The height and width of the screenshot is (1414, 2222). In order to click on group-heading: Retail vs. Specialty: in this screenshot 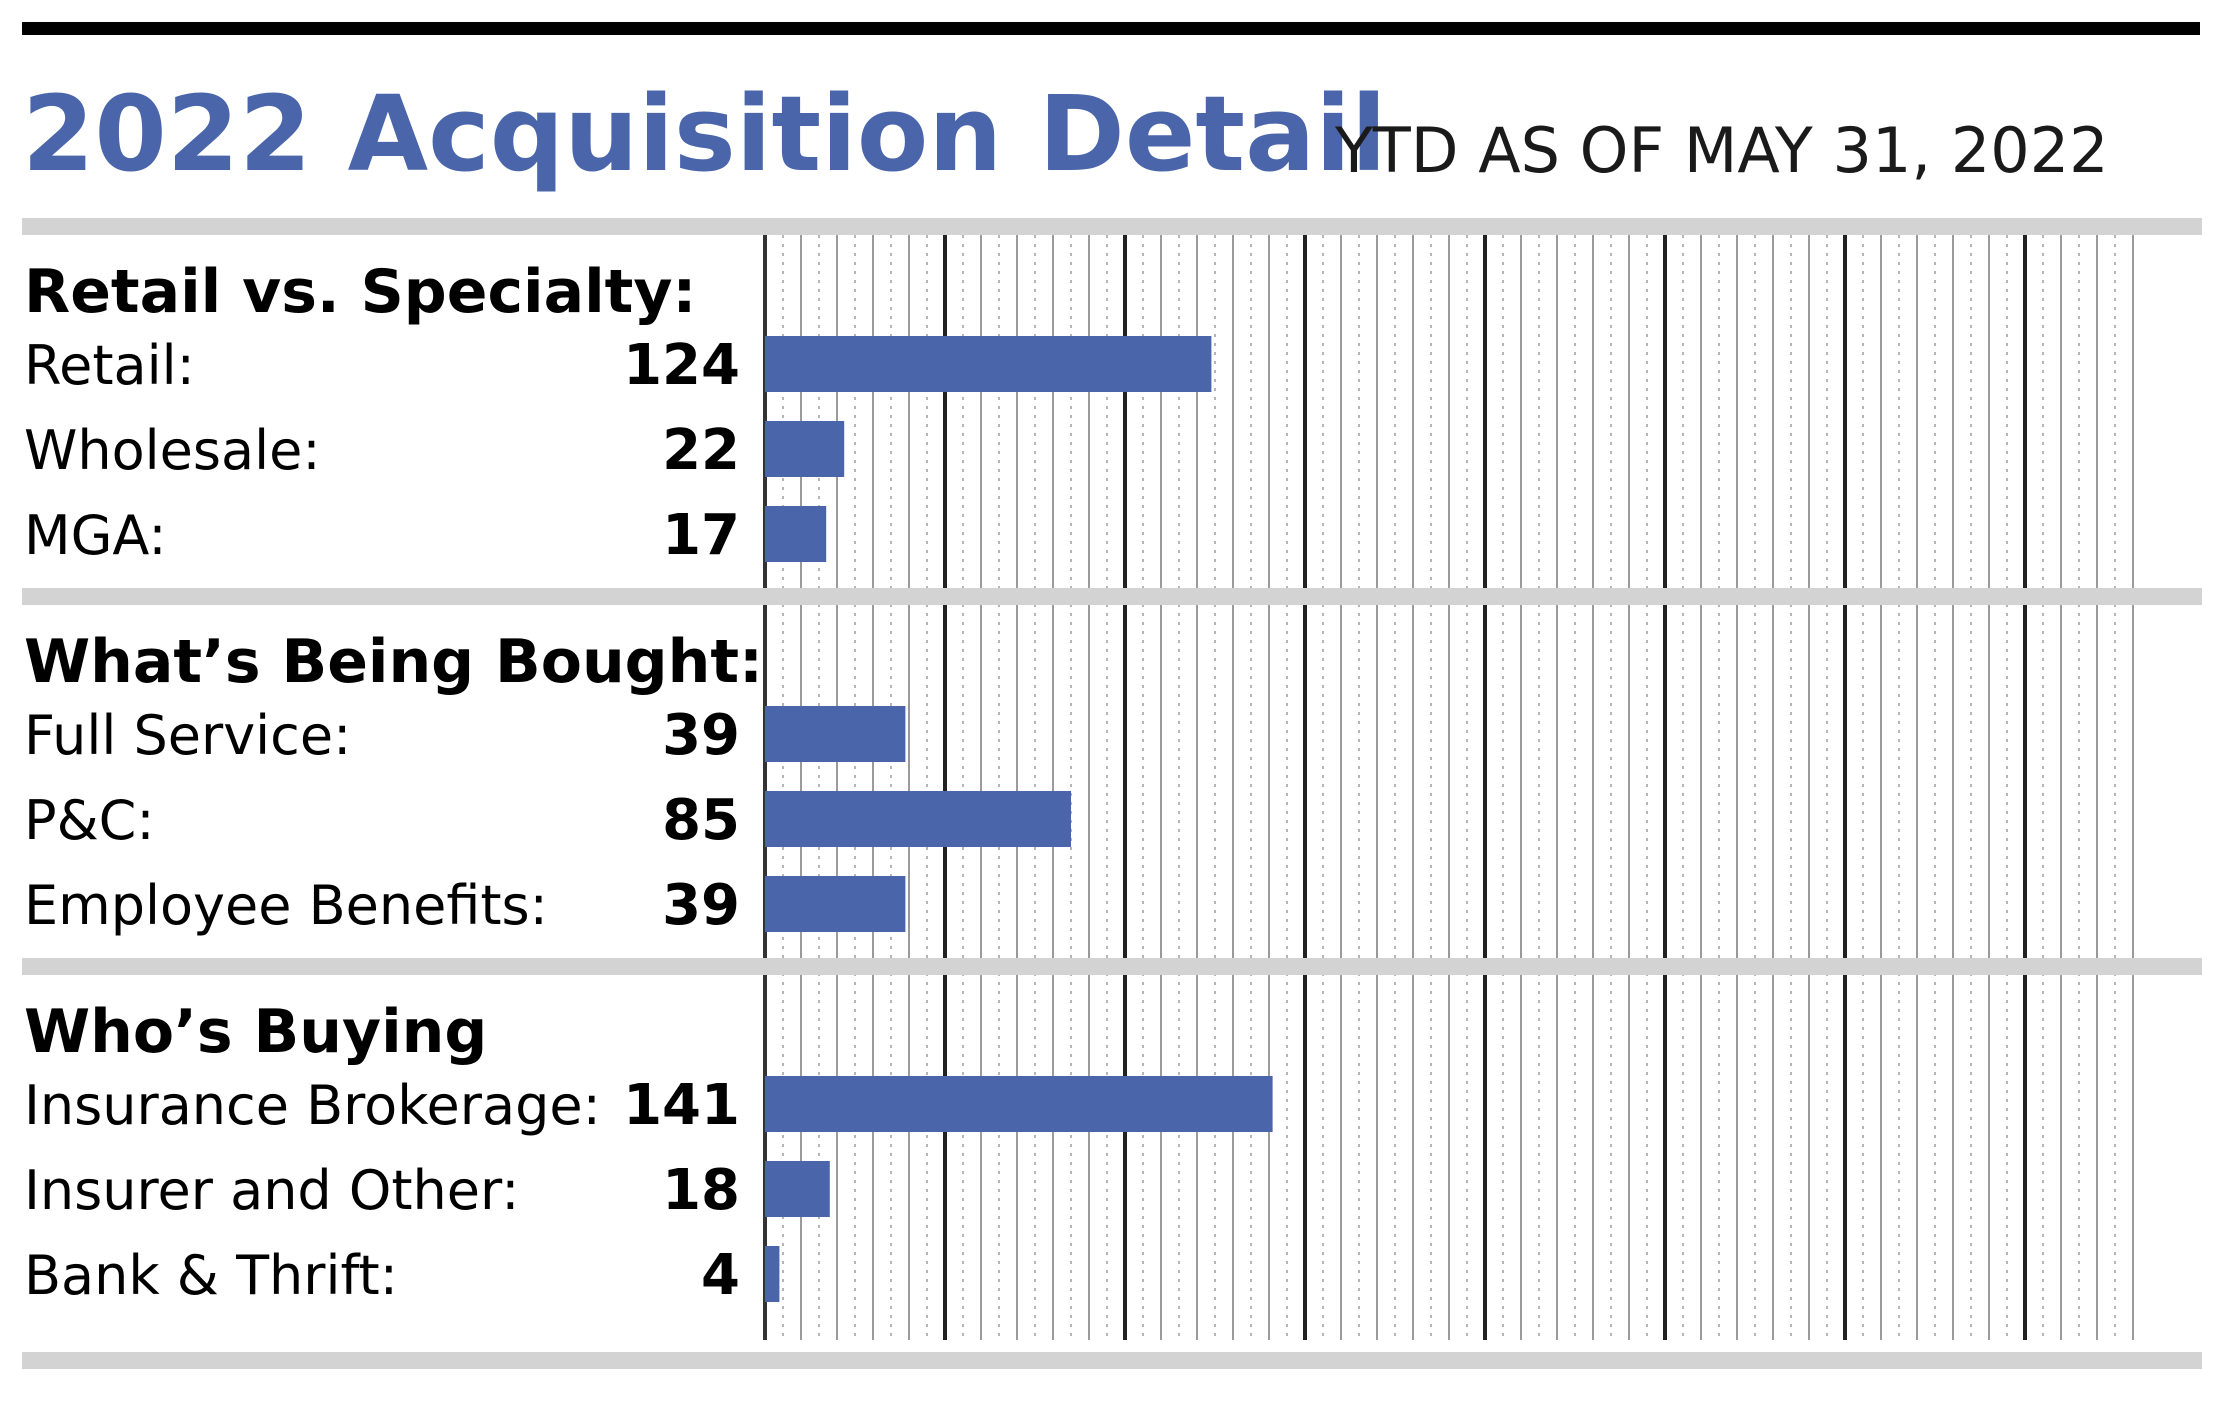, I will do `click(360, 292)`.